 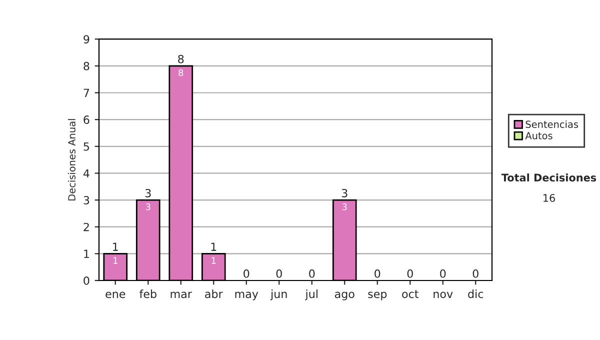 I want to click on x-tick-label: ago, so click(x=344, y=296).